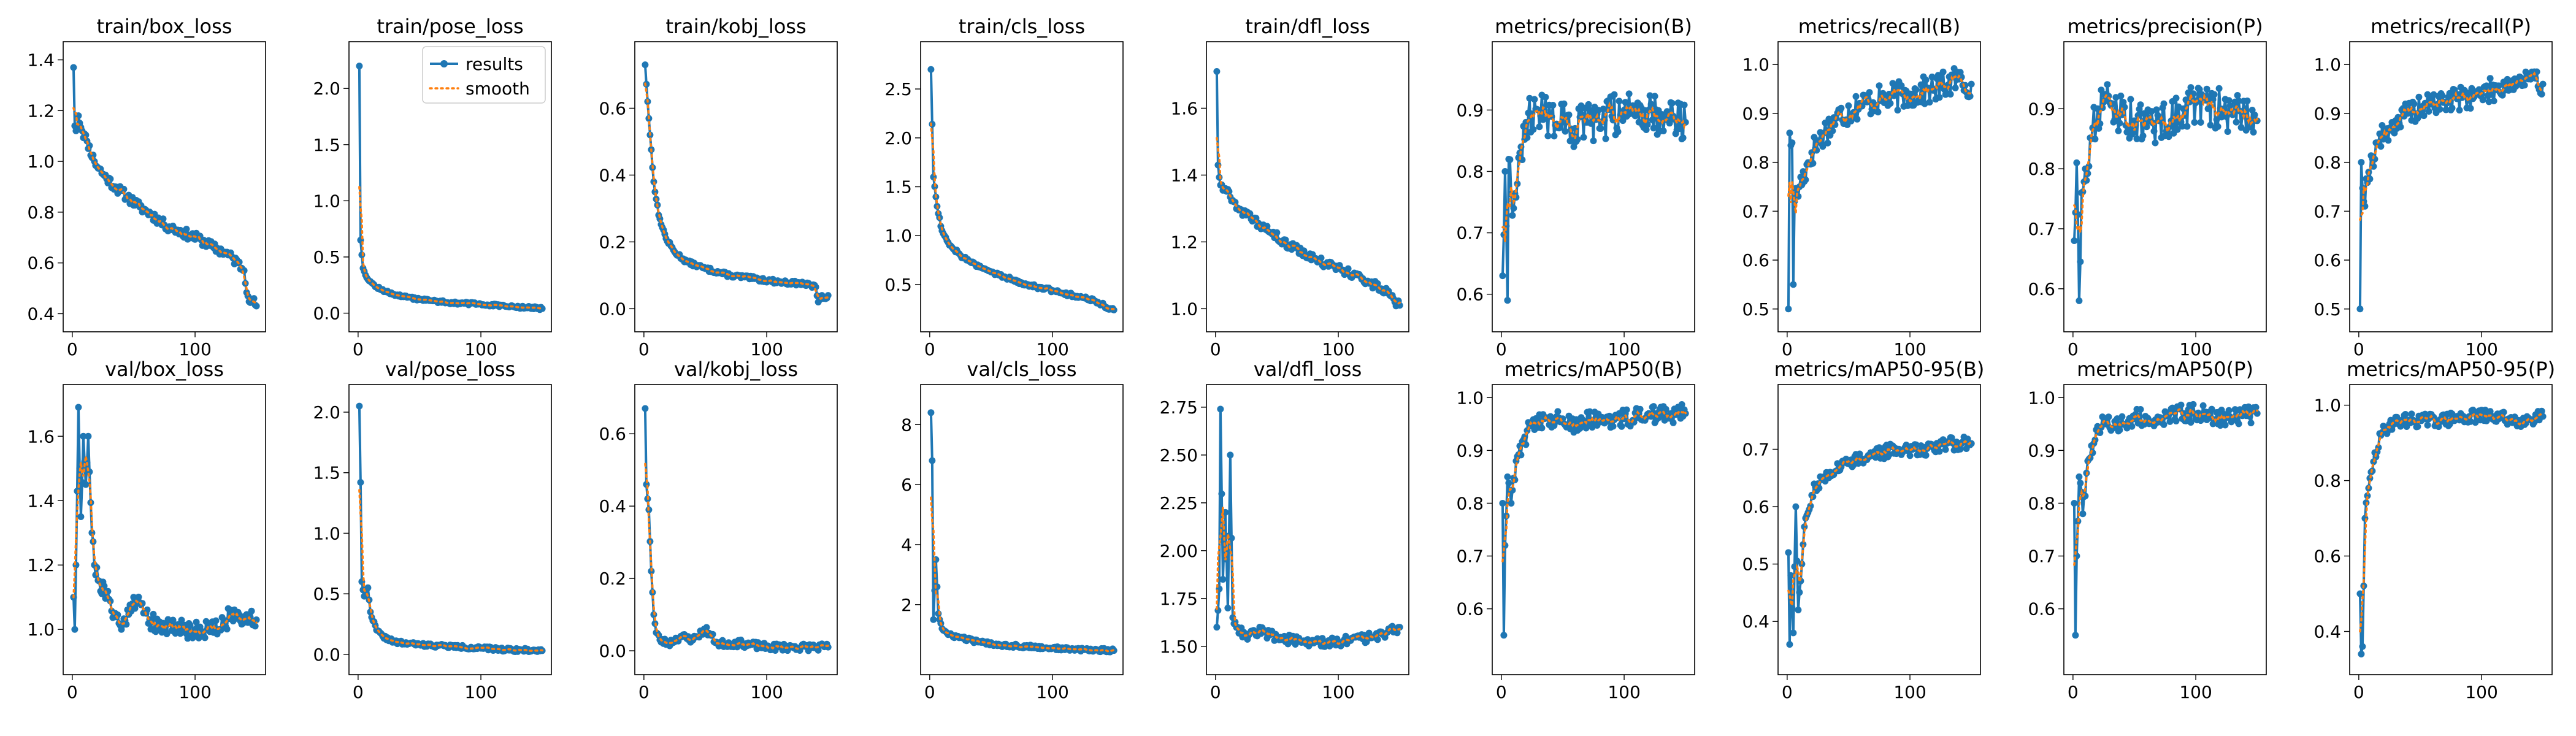  What do you see at coordinates (718, 530) in the screenshot?
I see `panel-val-kobj-loss: val/kobj_loss 0 100 0.0 0.2 0.4 0.6` at bounding box center [718, 530].